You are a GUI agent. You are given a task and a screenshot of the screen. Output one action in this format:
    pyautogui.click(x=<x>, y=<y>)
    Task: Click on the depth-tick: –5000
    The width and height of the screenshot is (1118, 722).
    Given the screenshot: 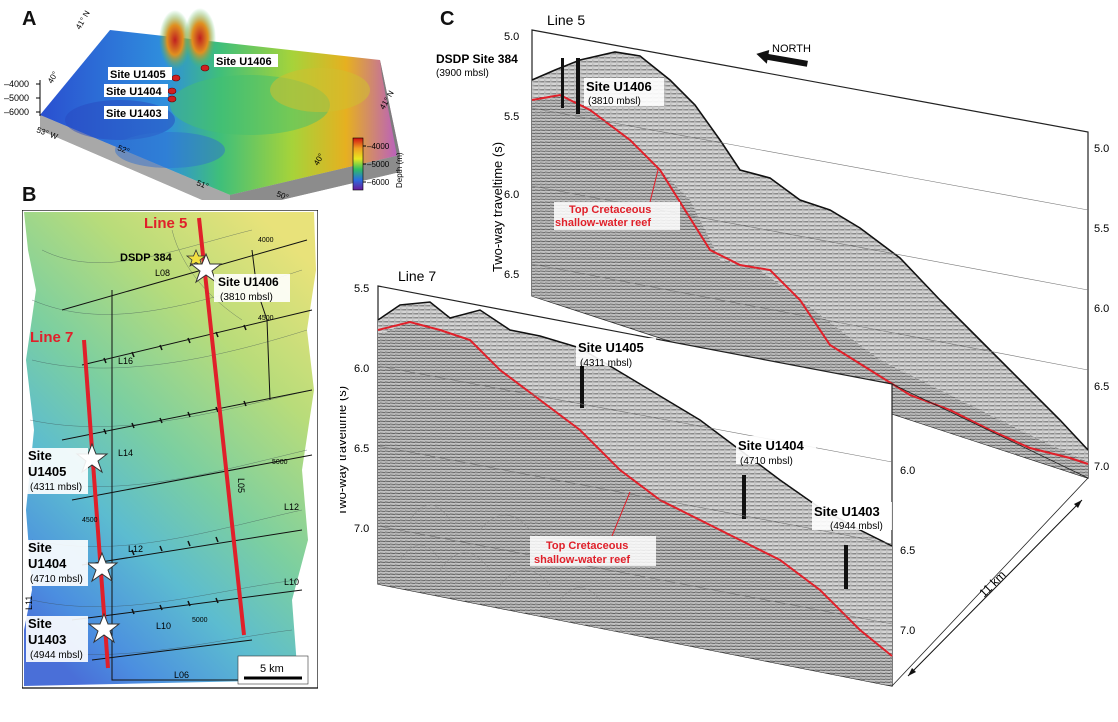 What is the action you would take?
    pyautogui.click(x=16, y=98)
    